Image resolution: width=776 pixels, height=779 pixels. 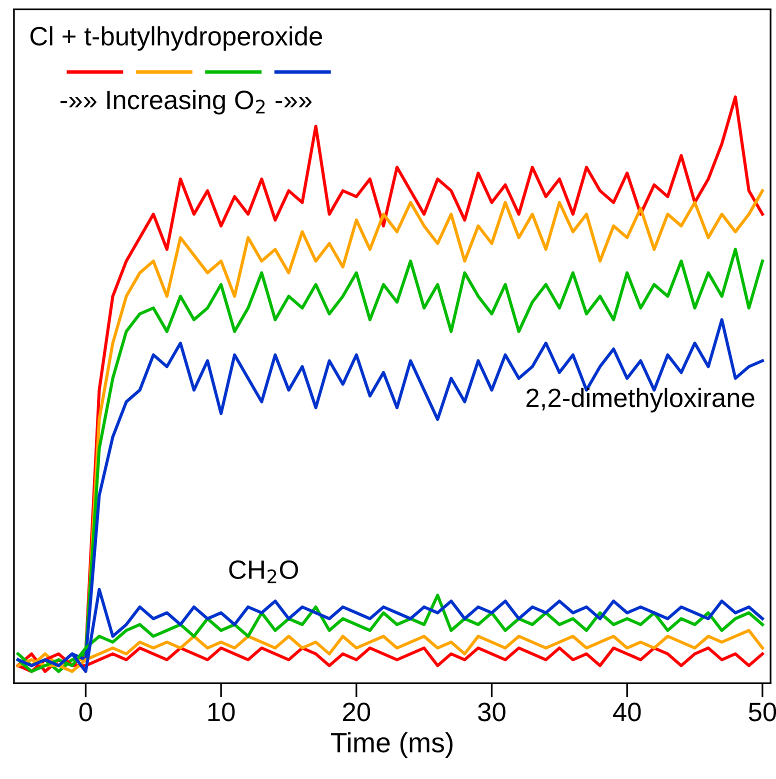 I want to click on annotation: CH$_{2}$O, so click(x=263, y=572).